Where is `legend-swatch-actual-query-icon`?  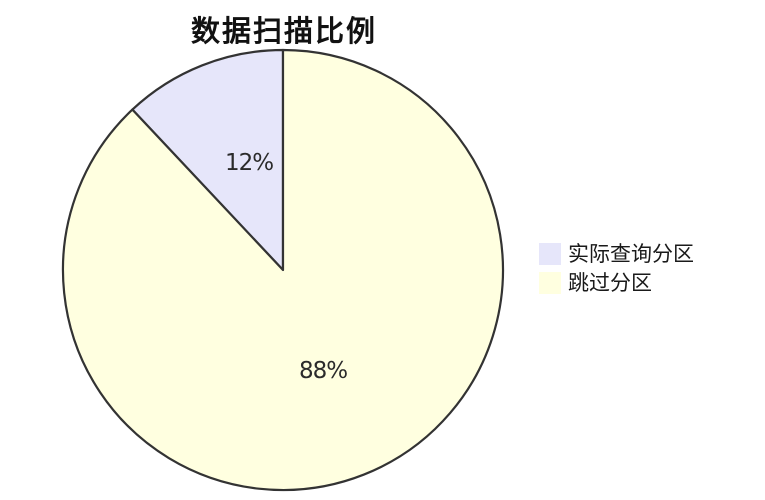
legend-swatch-actual-query-icon is located at coordinates (550, 254).